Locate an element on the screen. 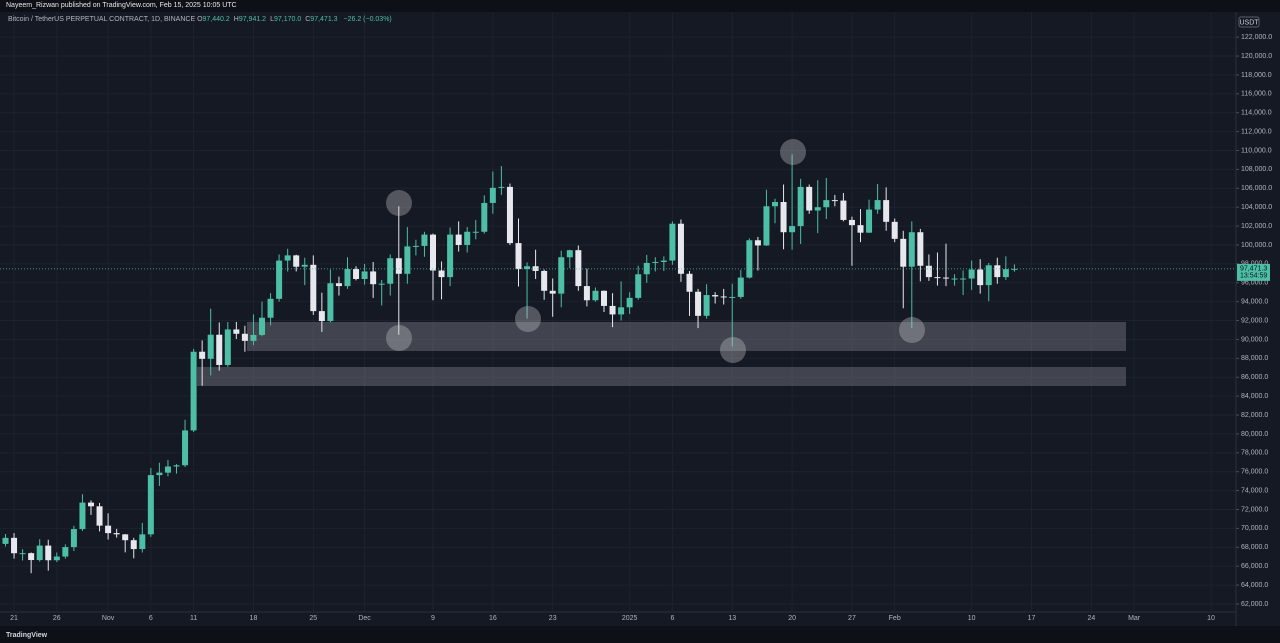 The image size is (1280, 643). y-tick-label: 92,000.0 is located at coordinates (1254, 320).